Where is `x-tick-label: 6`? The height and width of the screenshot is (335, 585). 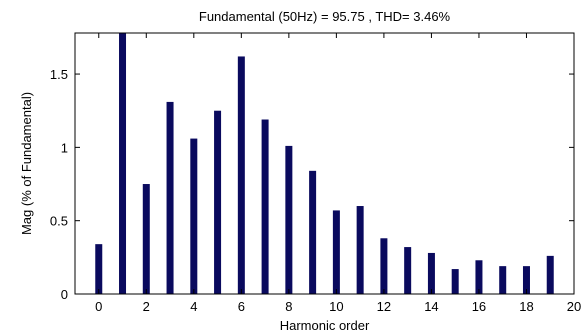
x-tick-label: 6 is located at coordinates (241, 306).